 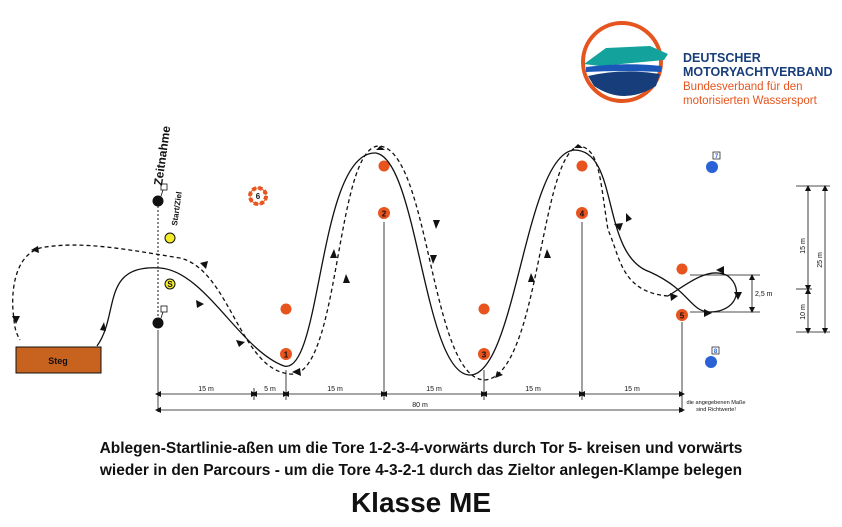 What do you see at coordinates (820, 260) in the screenshot?
I see `vertical-dimension-total: 25 m` at bounding box center [820, 260].